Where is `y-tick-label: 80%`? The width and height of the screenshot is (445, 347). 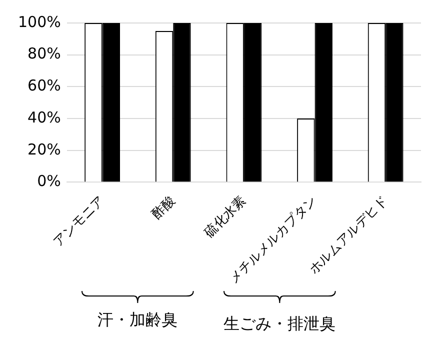 y-tick-label: 80% is located at coordinates (44, 53).